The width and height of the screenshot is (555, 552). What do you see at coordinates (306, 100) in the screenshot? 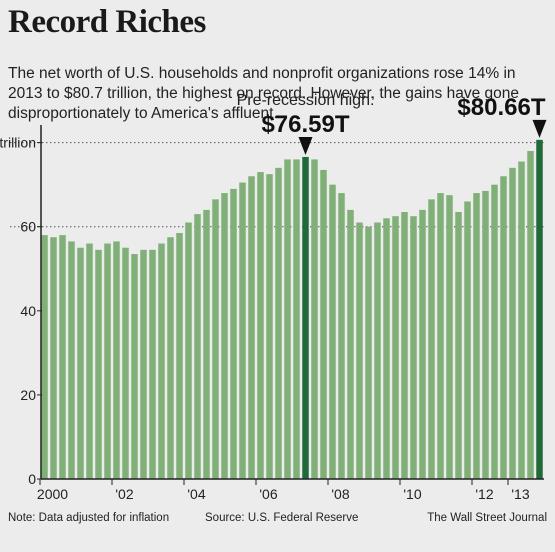
I see `annotation-label: Pre-recession high:` at bounding box center [306, 100].